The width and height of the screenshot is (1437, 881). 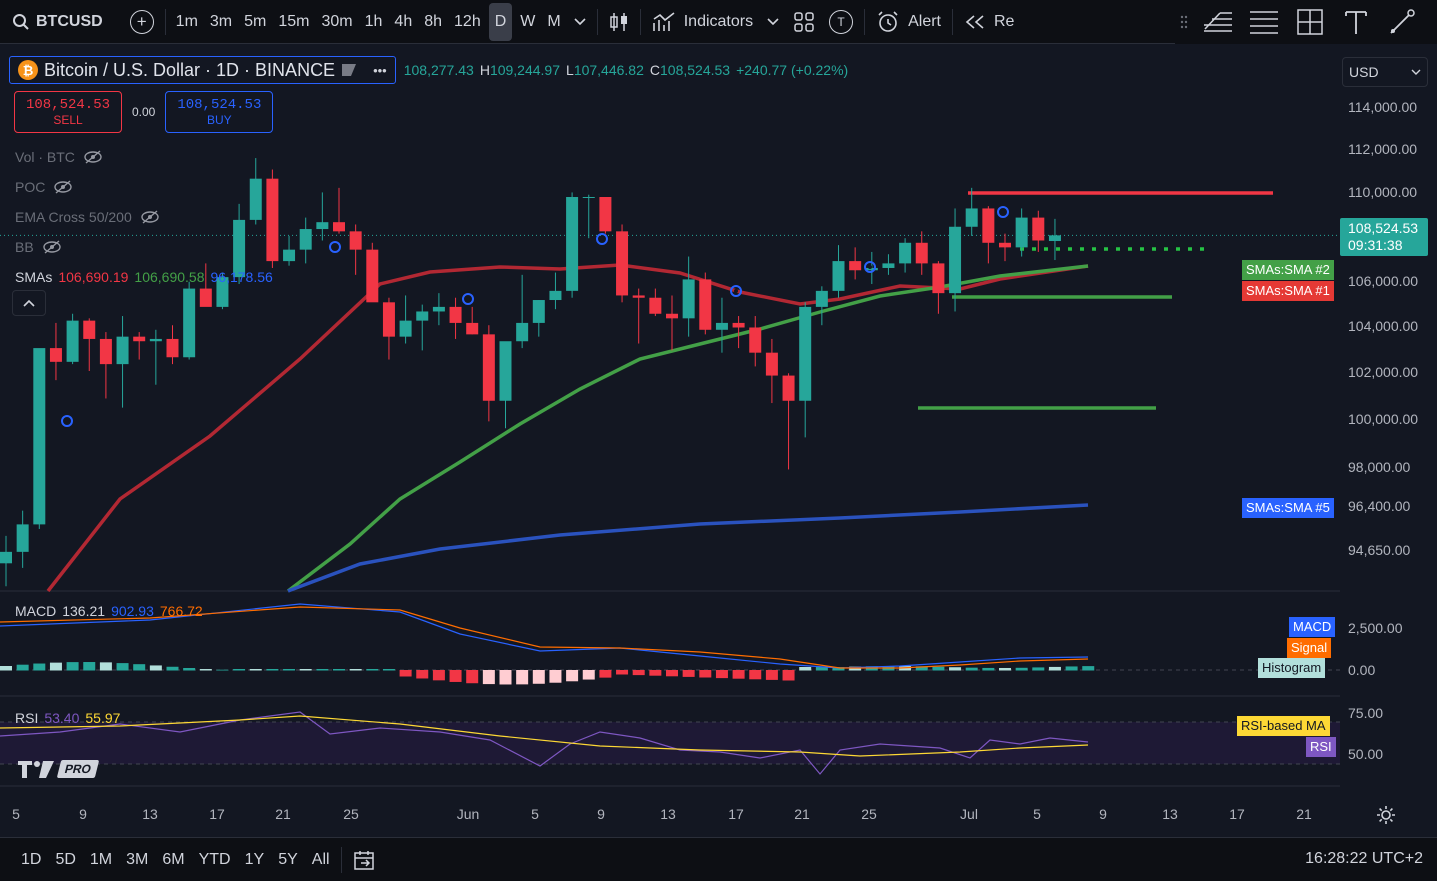 I want to click on trend-lines-icon, so click(x=1218, y=22).